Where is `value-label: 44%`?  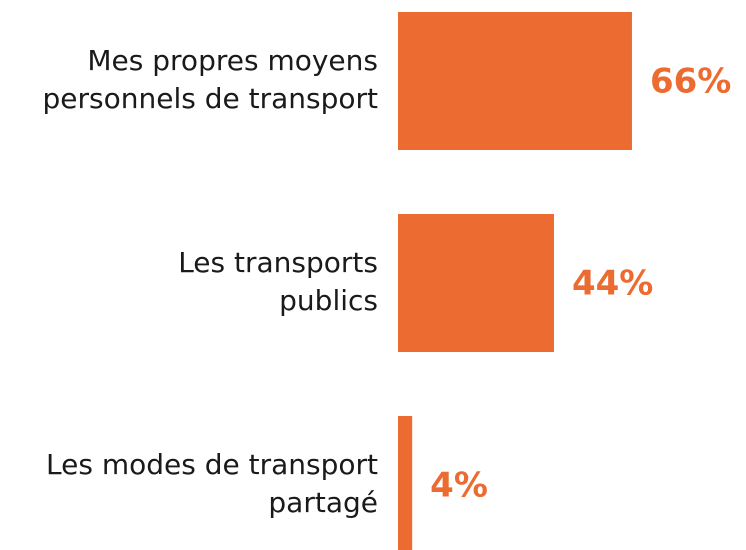
value-label: 44% is located at coordinates (612, 284).